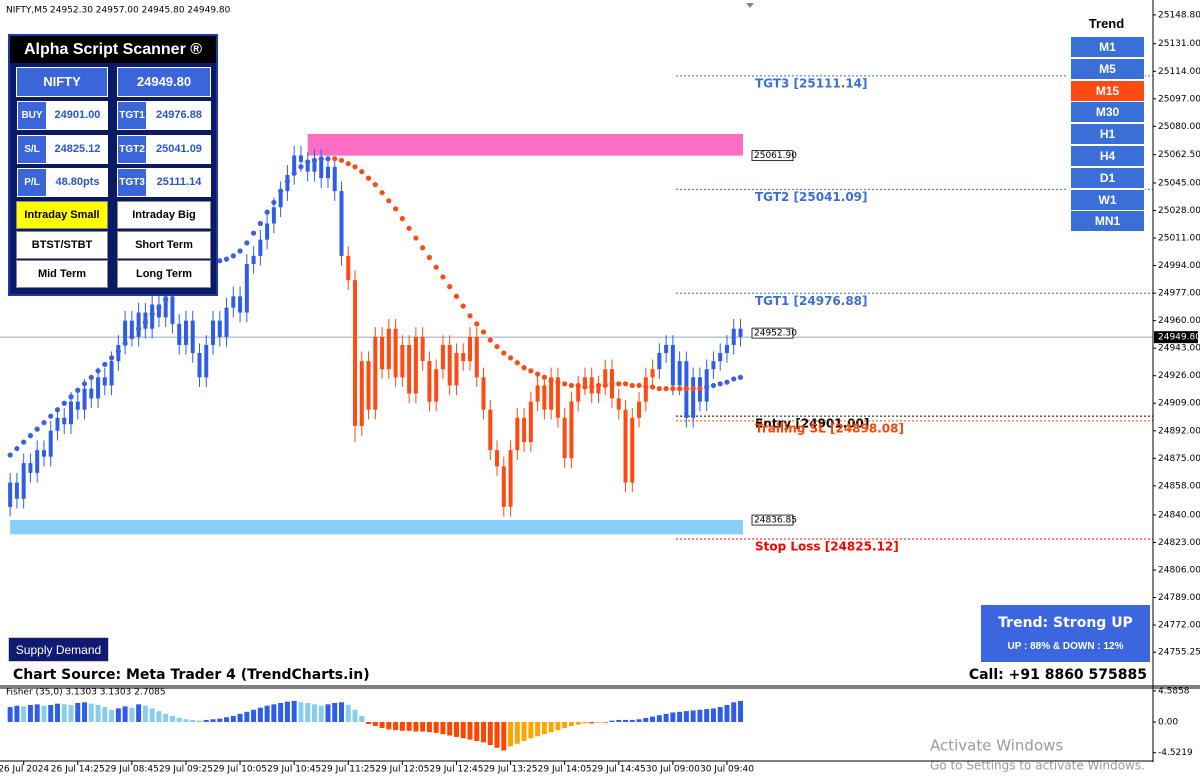 This screenshot has height=779, width=1200. What do you see at coordinates (996, 746) in the screenshot?
I see `watermark-title: Activate Windows` at bounding box center [996, 746].